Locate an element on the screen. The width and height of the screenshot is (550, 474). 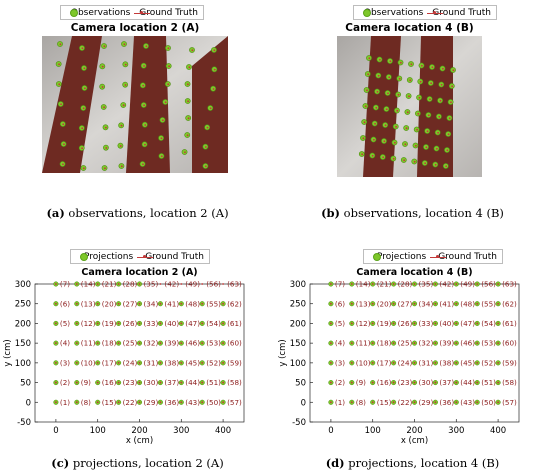
floor-background is located at coordinates (409, 106).